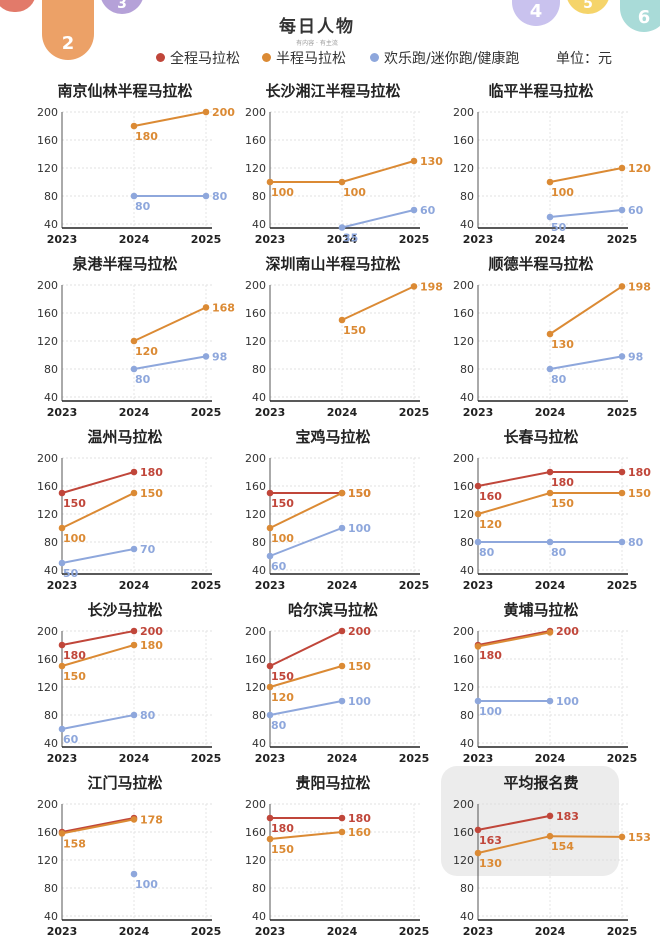 The height and width of the screenshot is (942, 660). I want to click on corner-tile-purple: 3, so click(122, 7).